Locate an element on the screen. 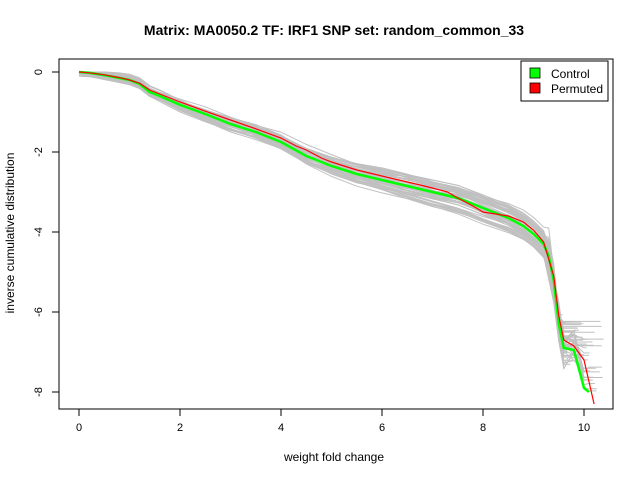 The image size is (640, 480). x-tick-label: 6 is located at coordinates (382, 428).